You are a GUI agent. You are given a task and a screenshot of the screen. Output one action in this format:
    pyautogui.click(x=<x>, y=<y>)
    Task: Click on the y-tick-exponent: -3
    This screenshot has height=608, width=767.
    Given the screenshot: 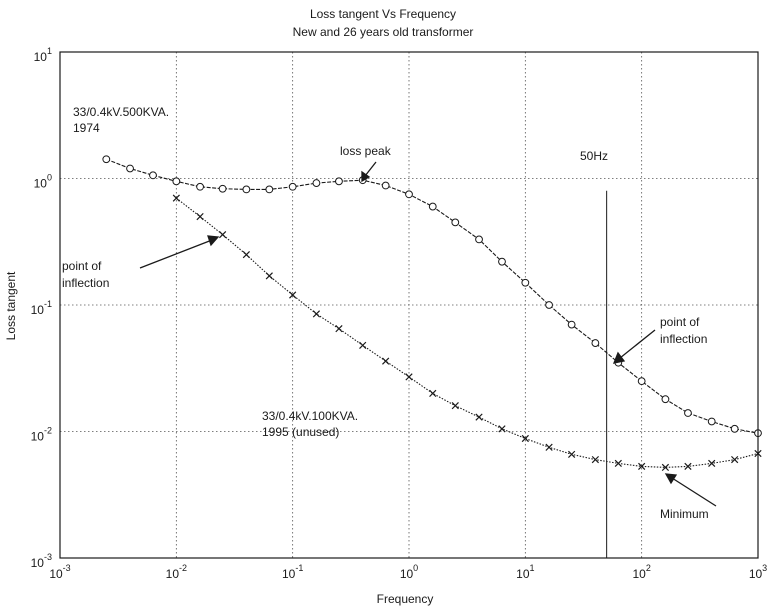 What is the action you would take?
    pyautogui.click(x=48, y=557)
    